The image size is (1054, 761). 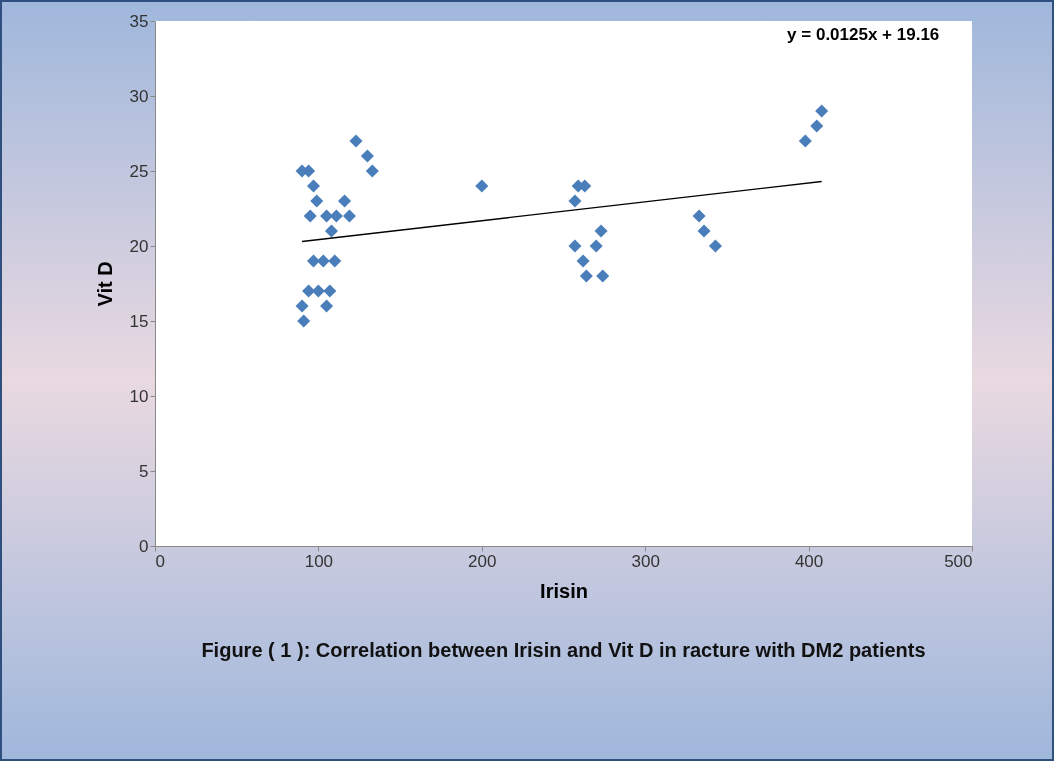 What do you see at coordinates (139, 171) in the screenshot?
I see `y-tick-label: 25` at bounding box center [139, 171].